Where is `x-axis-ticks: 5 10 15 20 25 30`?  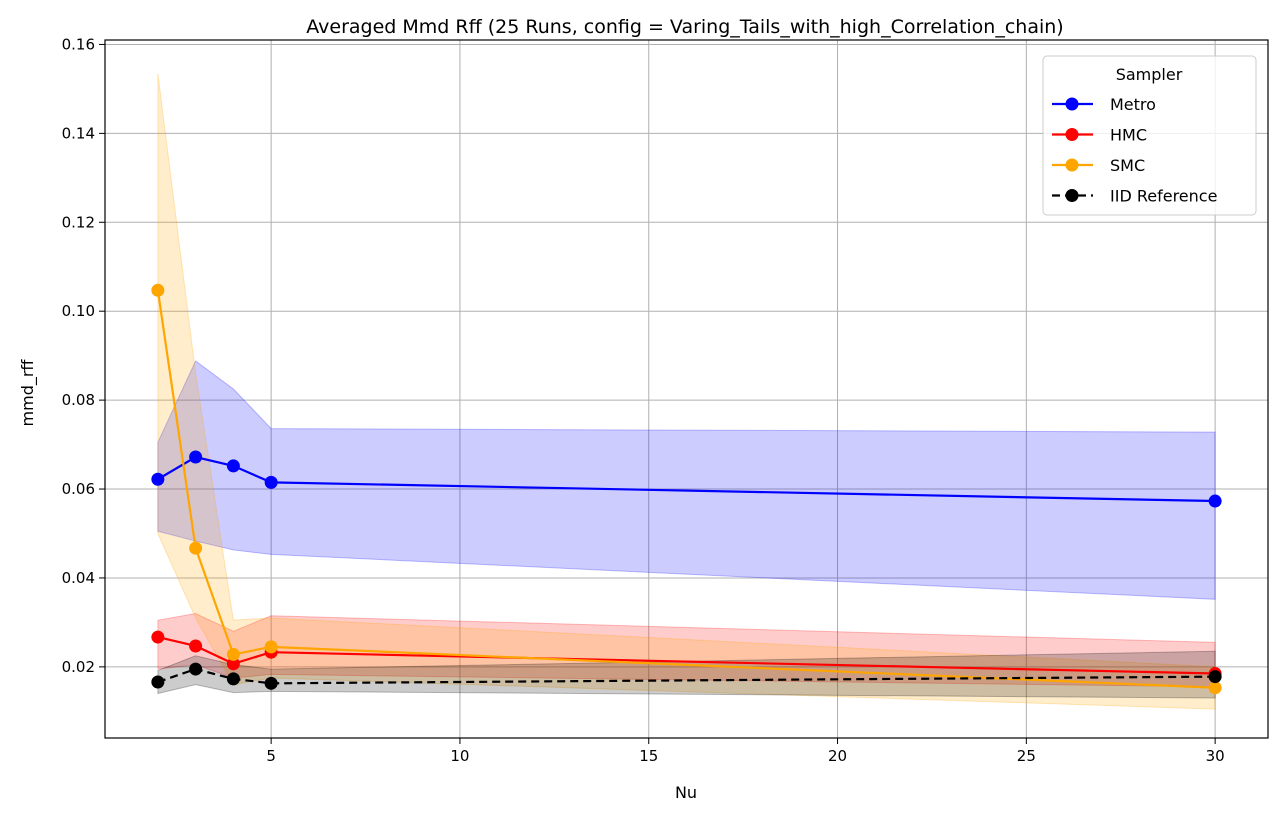 x-axis-ticks: 5 10 15 20 25 30 is located at coordinates (745, 751).